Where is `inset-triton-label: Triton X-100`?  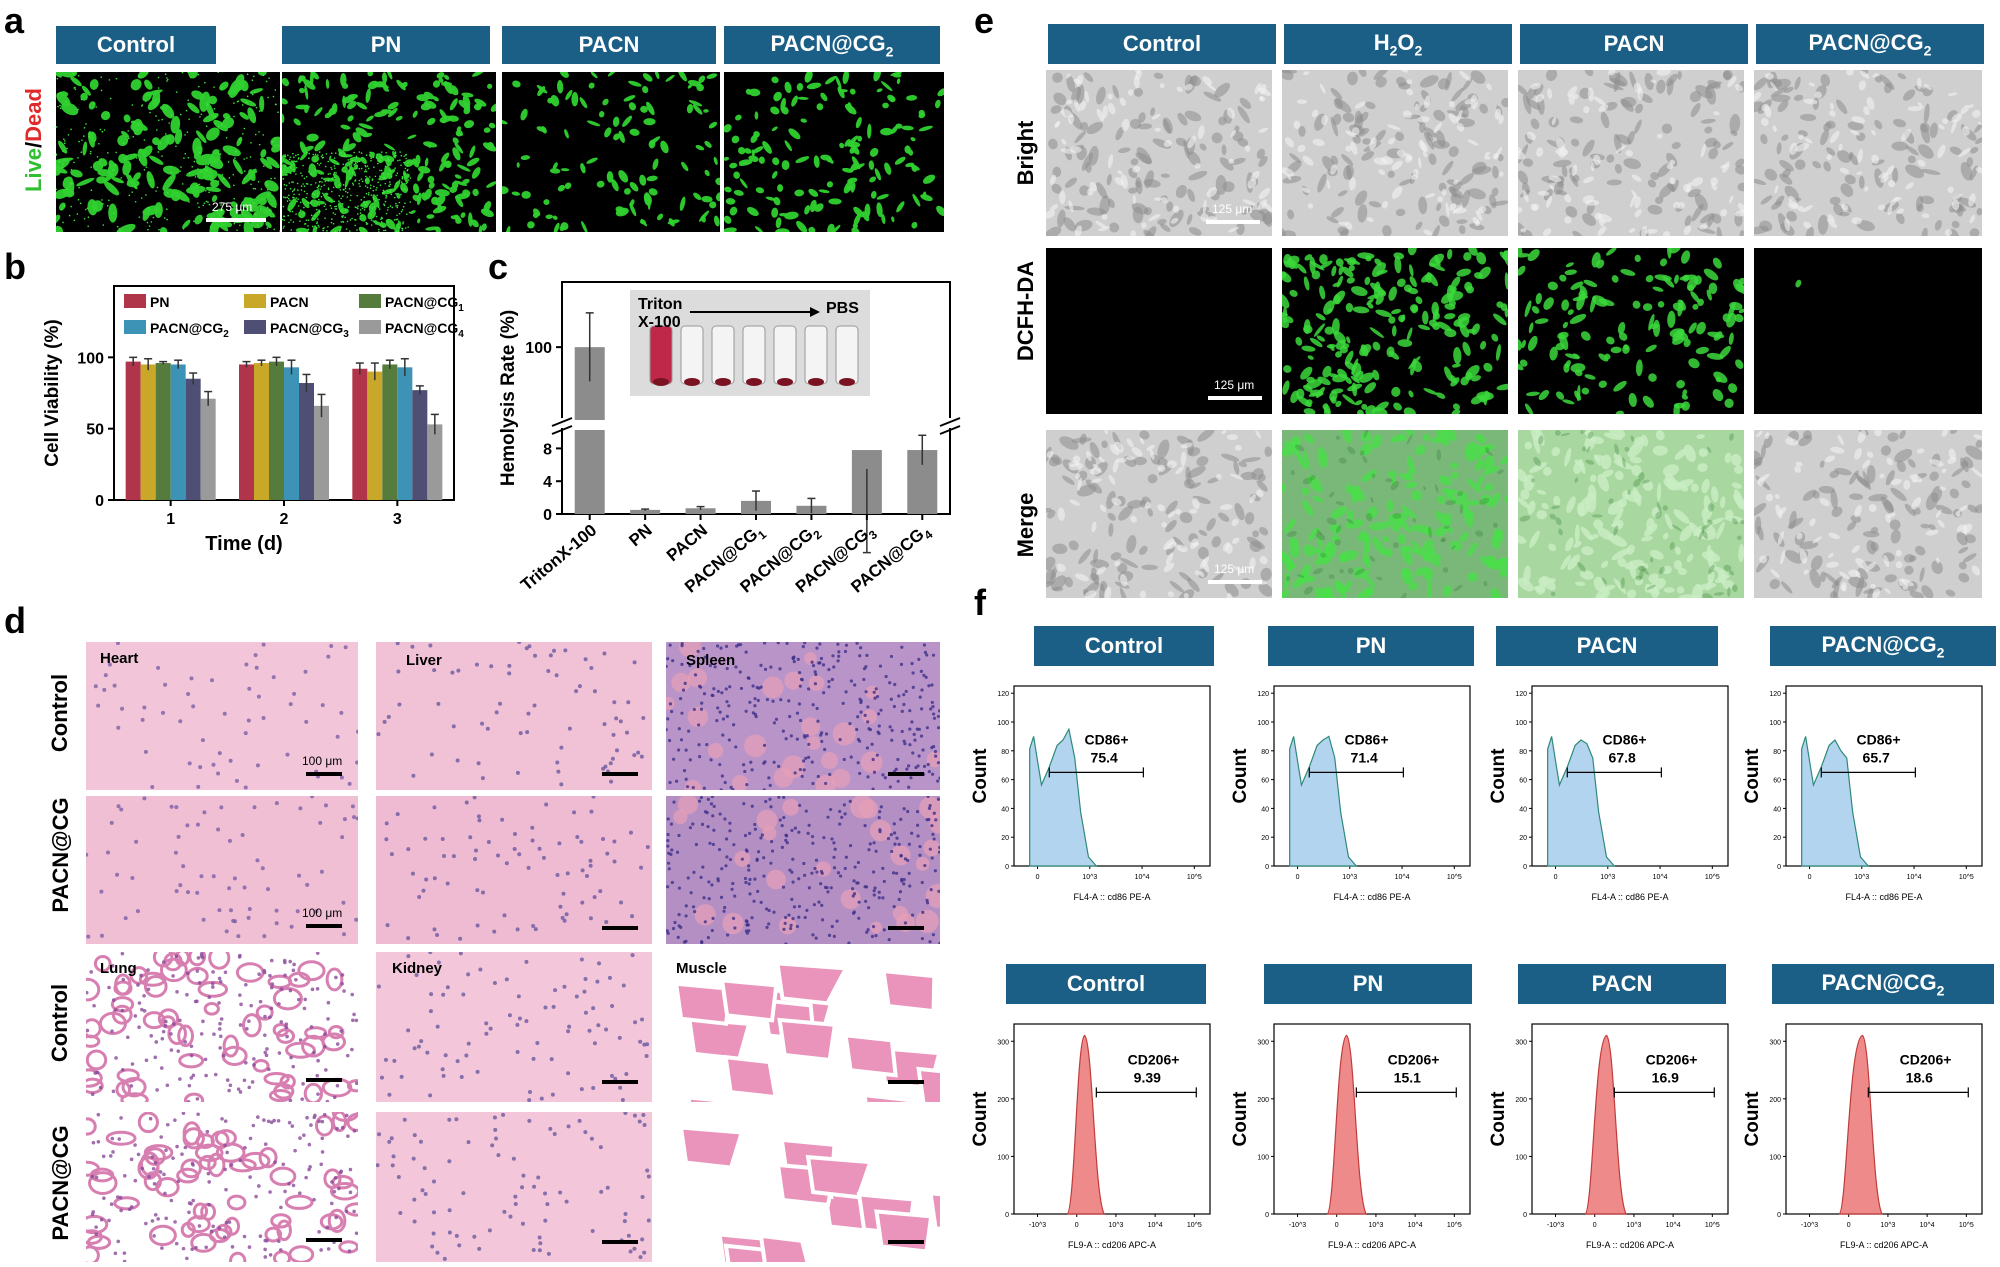 inset-triton-label: Triton X-100 is located at coordinates (660, 313).